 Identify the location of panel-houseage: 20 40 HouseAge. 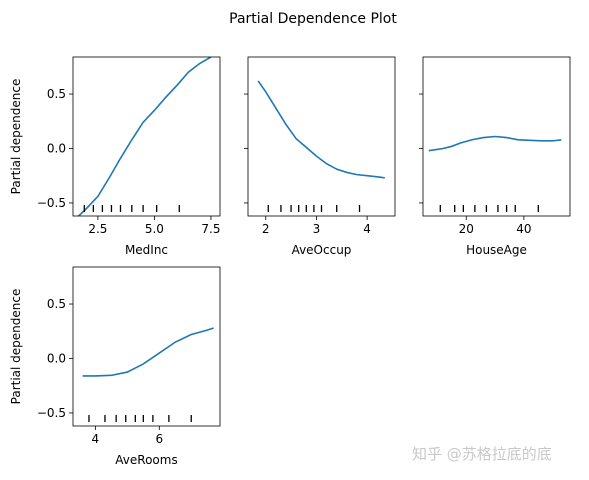
(495, 156).